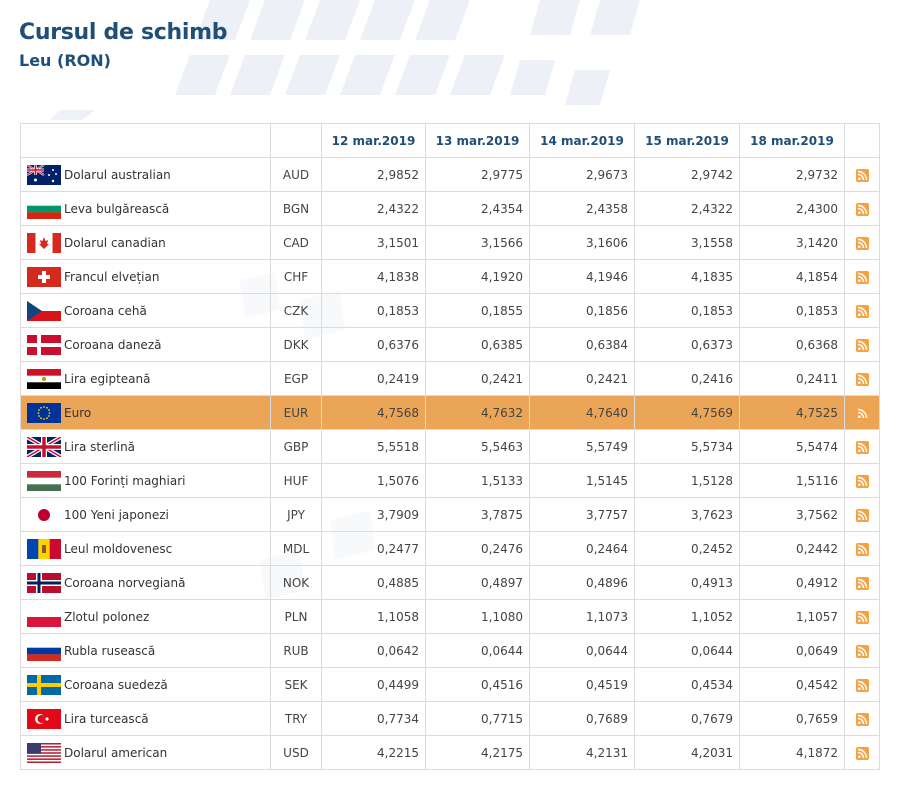 The image size is (919, 791). What do you see at coordinates (582, 208) in the screenshot?
I see `rate-value: 2,4358` at bounding box center [582, 208].